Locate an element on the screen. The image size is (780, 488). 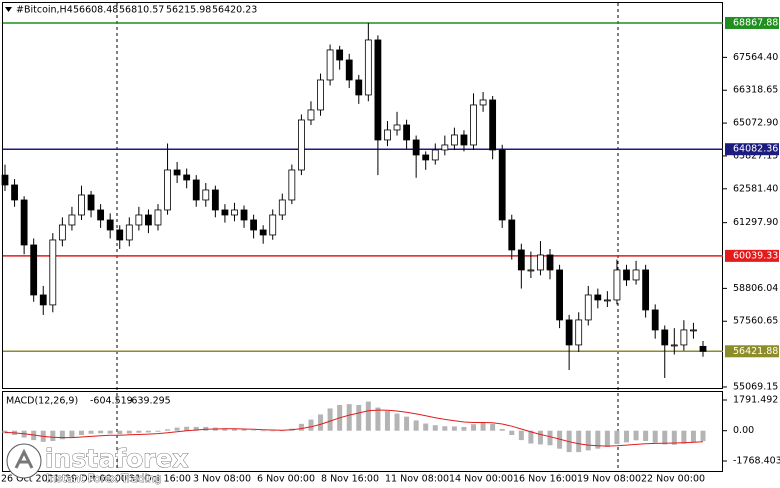
x-tick-label: 8 Nov 16:00 is located at coordinates (350, 479).